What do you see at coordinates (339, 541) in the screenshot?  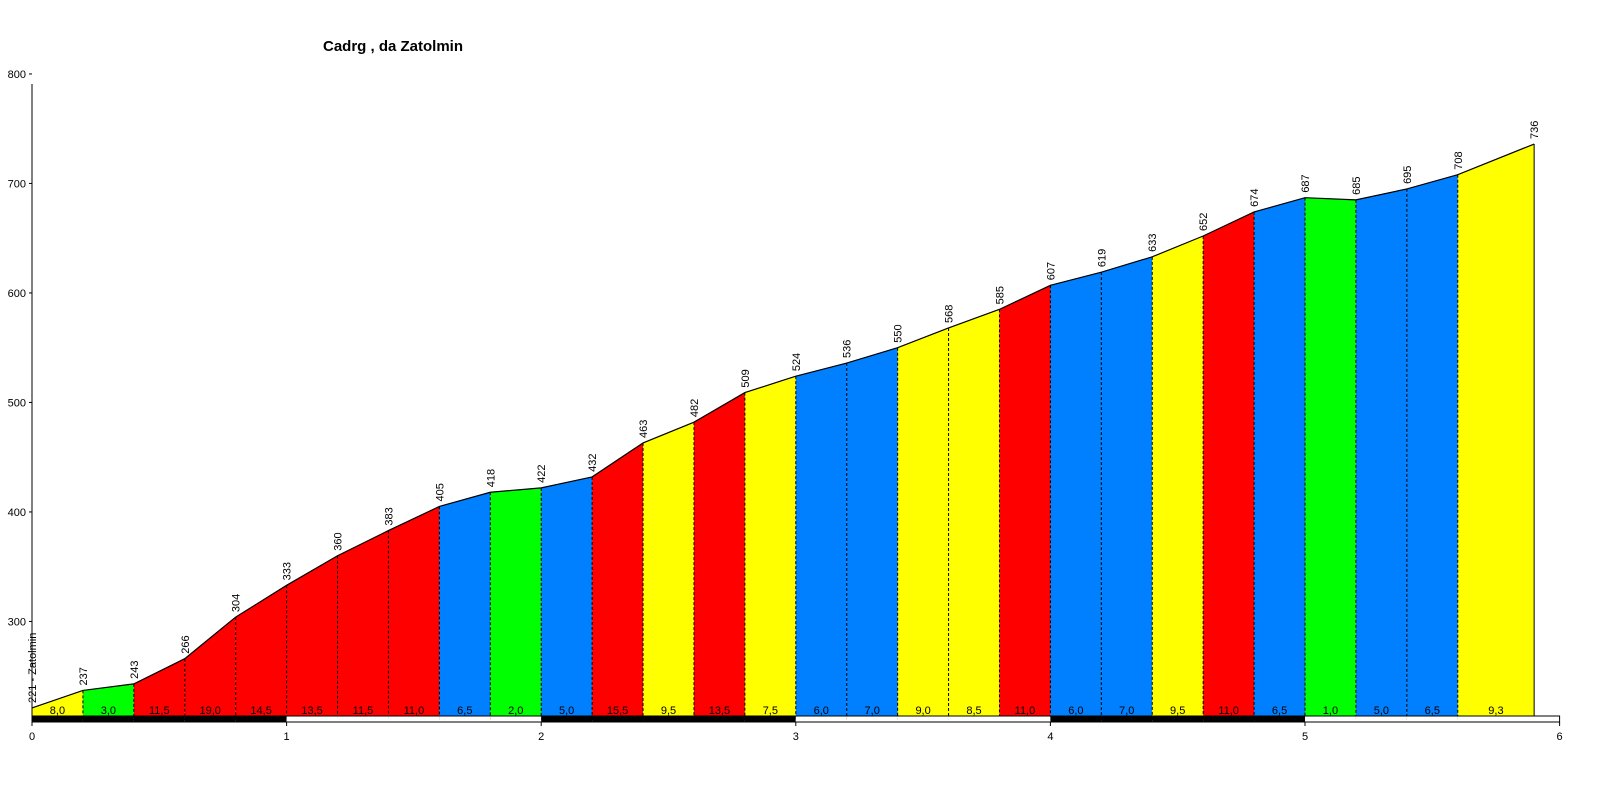 I see `elevation-label: 360` at bounding box center [339, 541].